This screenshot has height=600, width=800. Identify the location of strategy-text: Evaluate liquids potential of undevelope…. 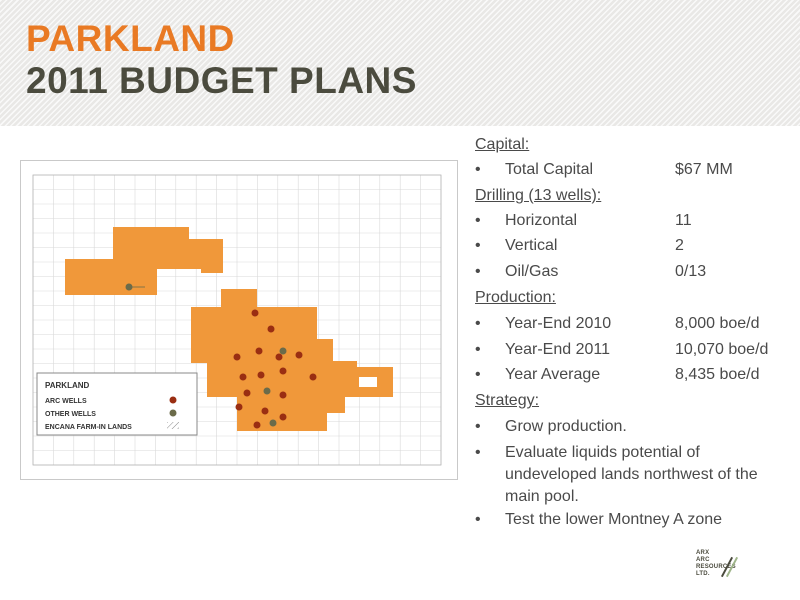
(631, 474).